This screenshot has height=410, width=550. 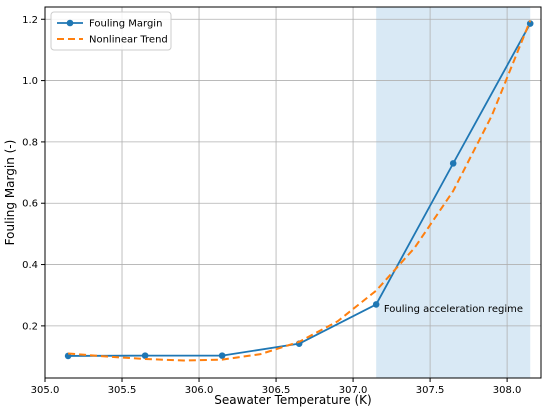 What do you see at coordinates (276, 390) in the screenshot?
I see `x-tick-label: 306.5` at bounding box center [276, 390].